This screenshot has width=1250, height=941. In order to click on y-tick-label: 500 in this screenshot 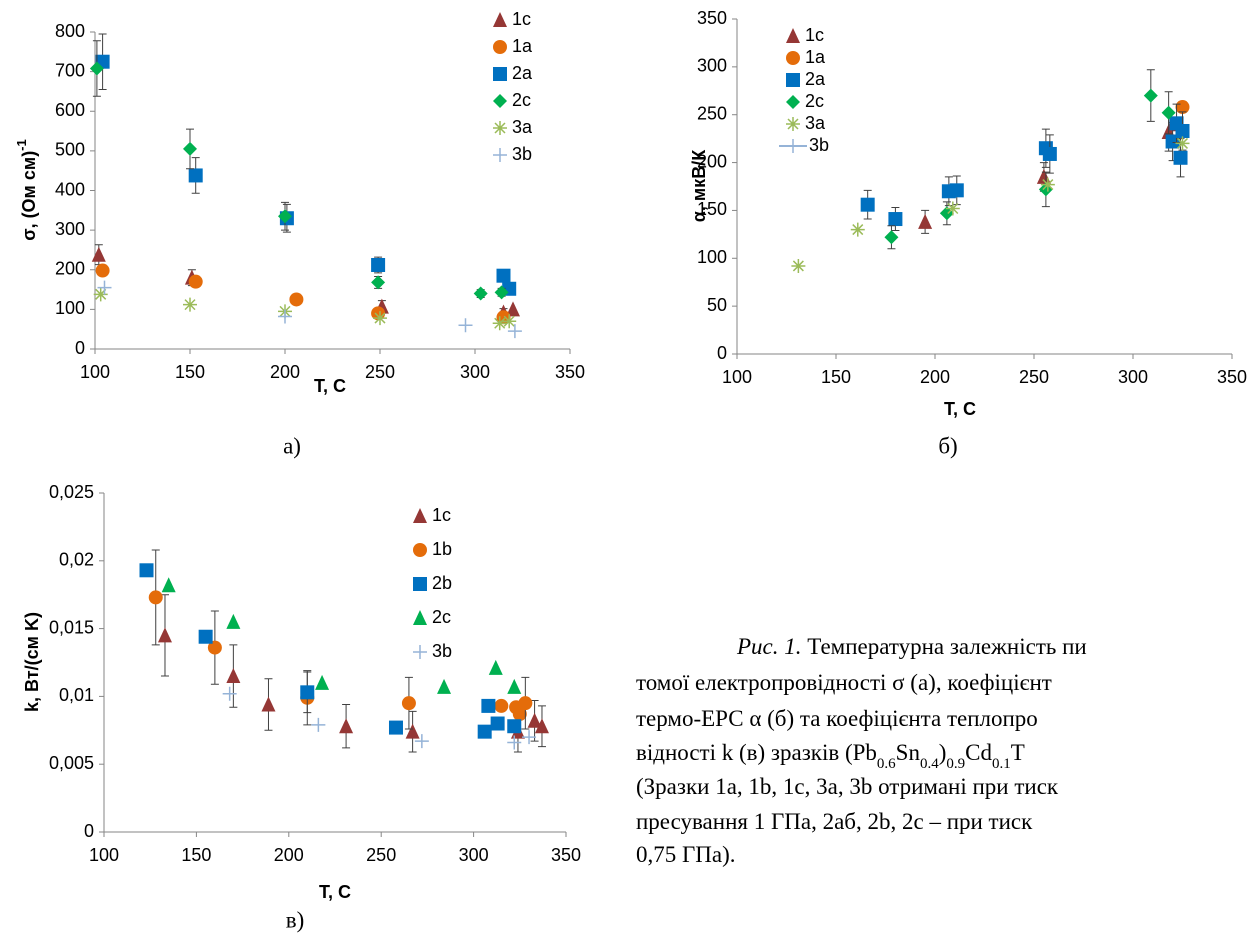, I will do `click(70, 150)`.